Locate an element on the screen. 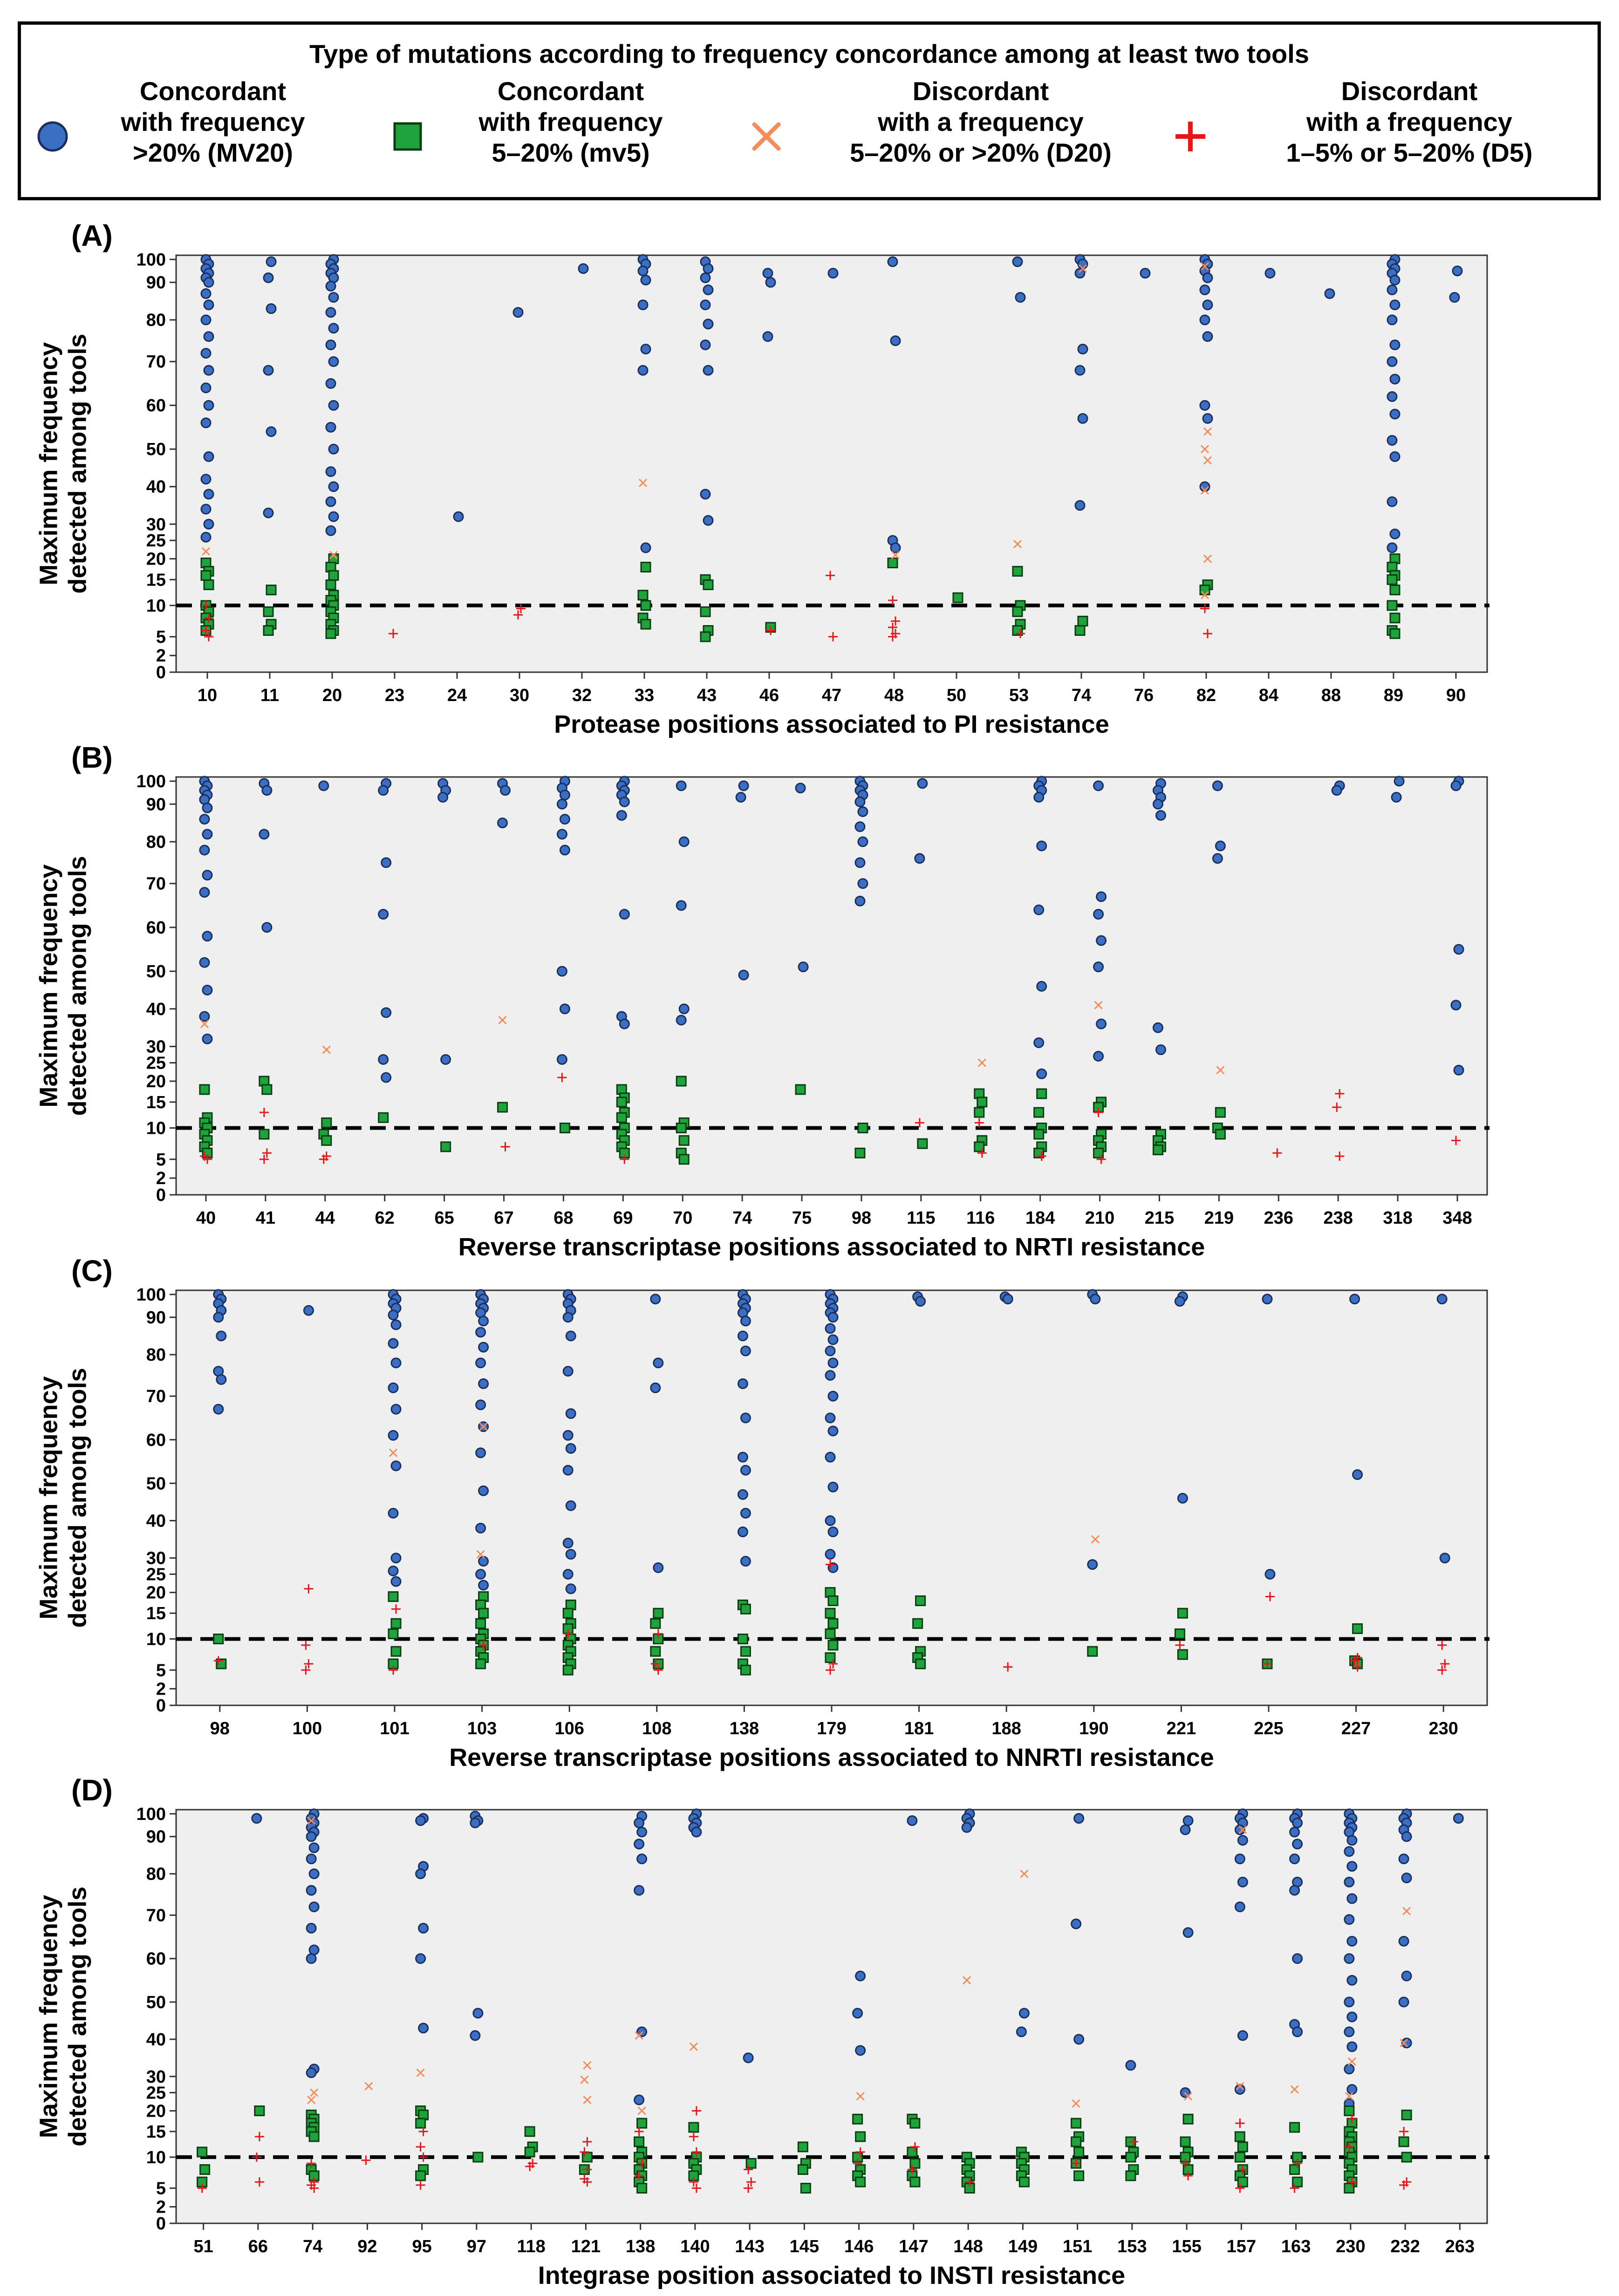 This screenshot has height=2296, width=1619. x-tick-label: 188 is located at coordinates (1006, 1728).